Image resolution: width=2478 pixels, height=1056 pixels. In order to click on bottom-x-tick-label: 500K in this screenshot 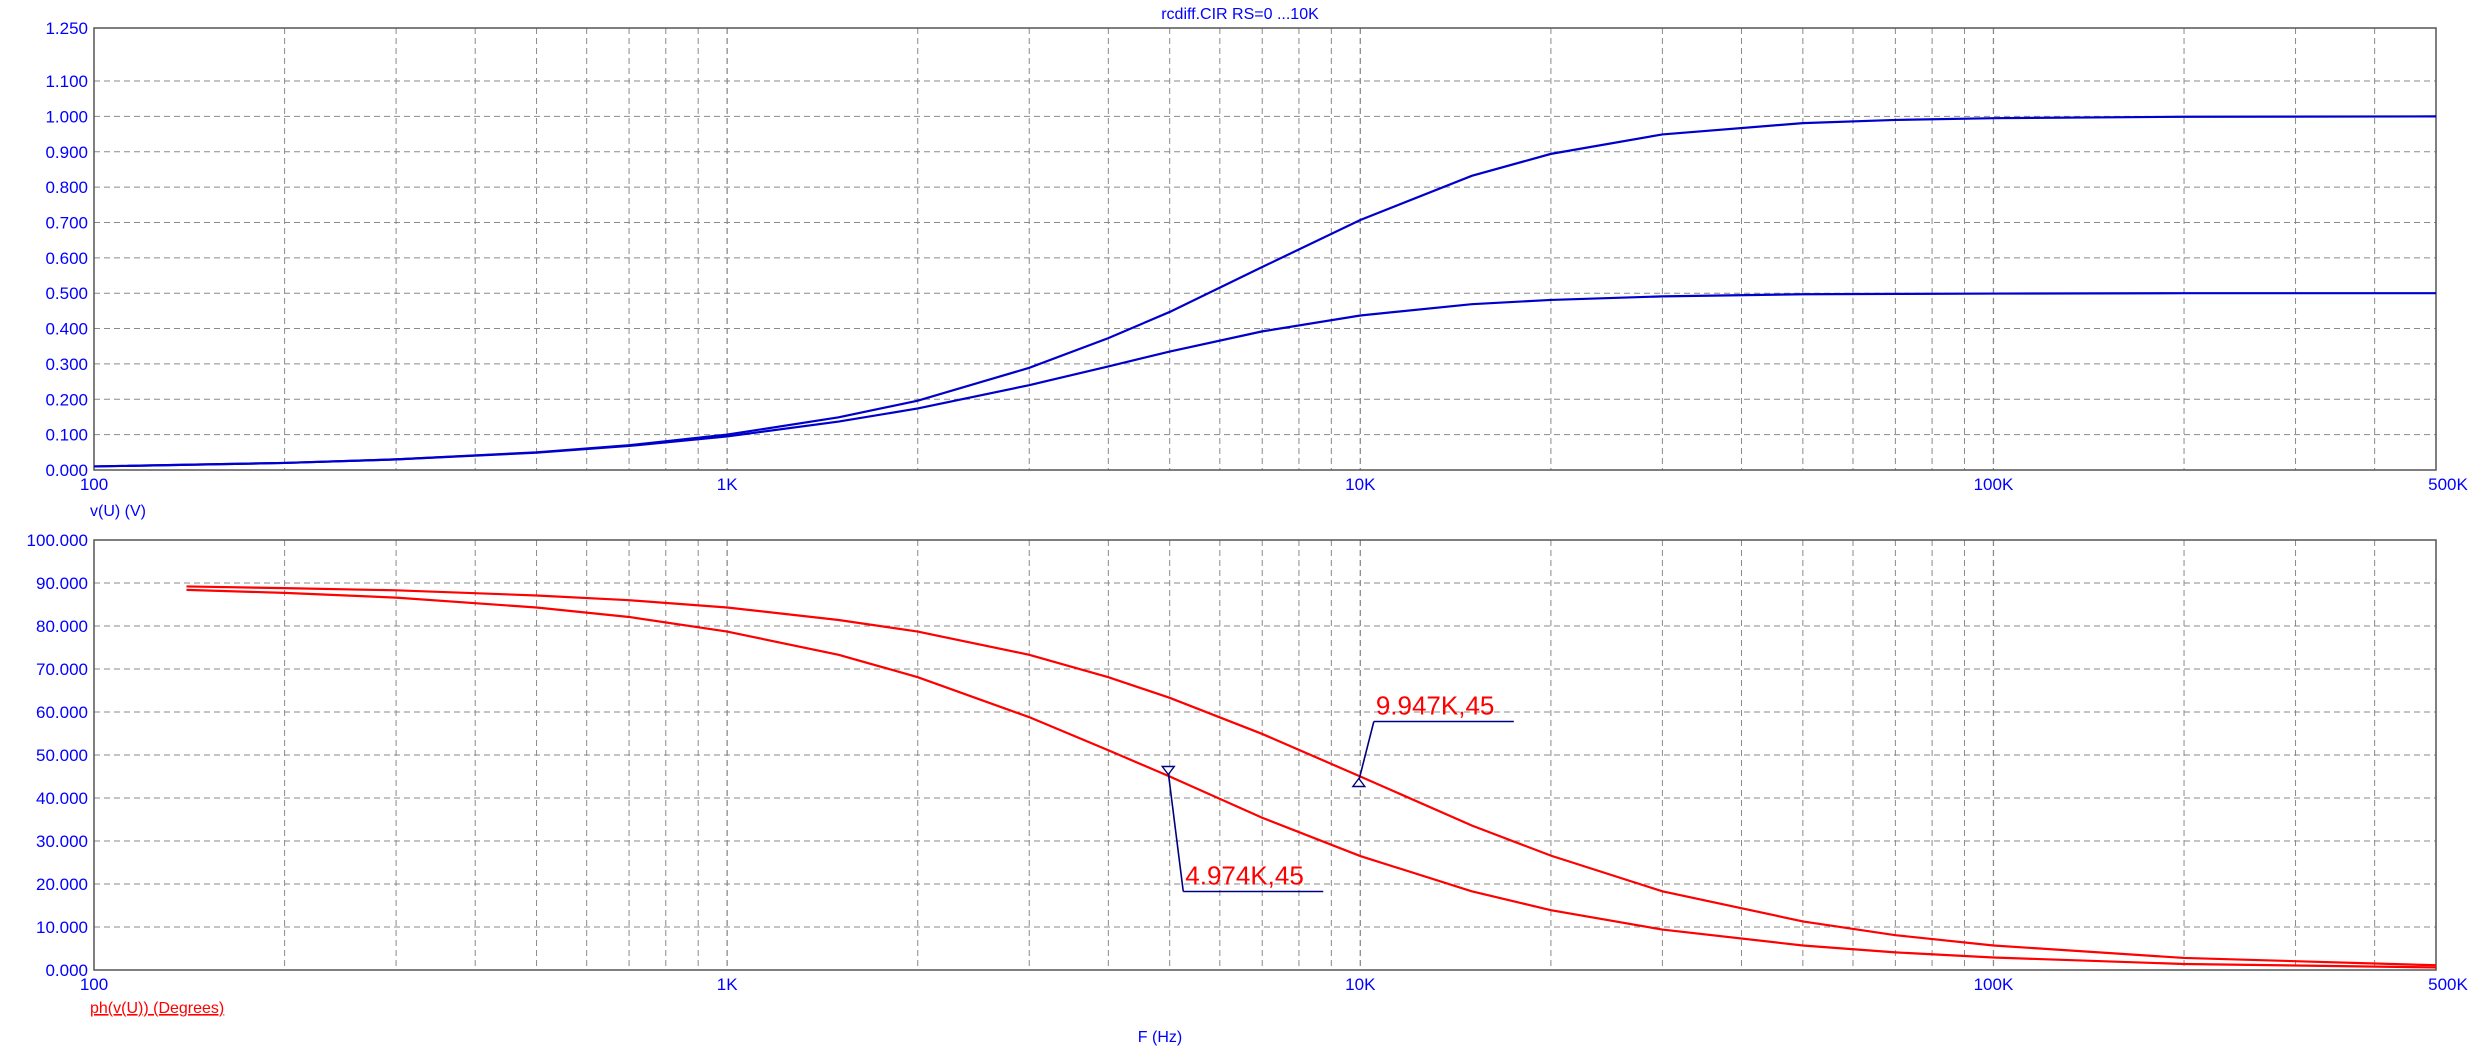, I will do `click(2448, 984)`.